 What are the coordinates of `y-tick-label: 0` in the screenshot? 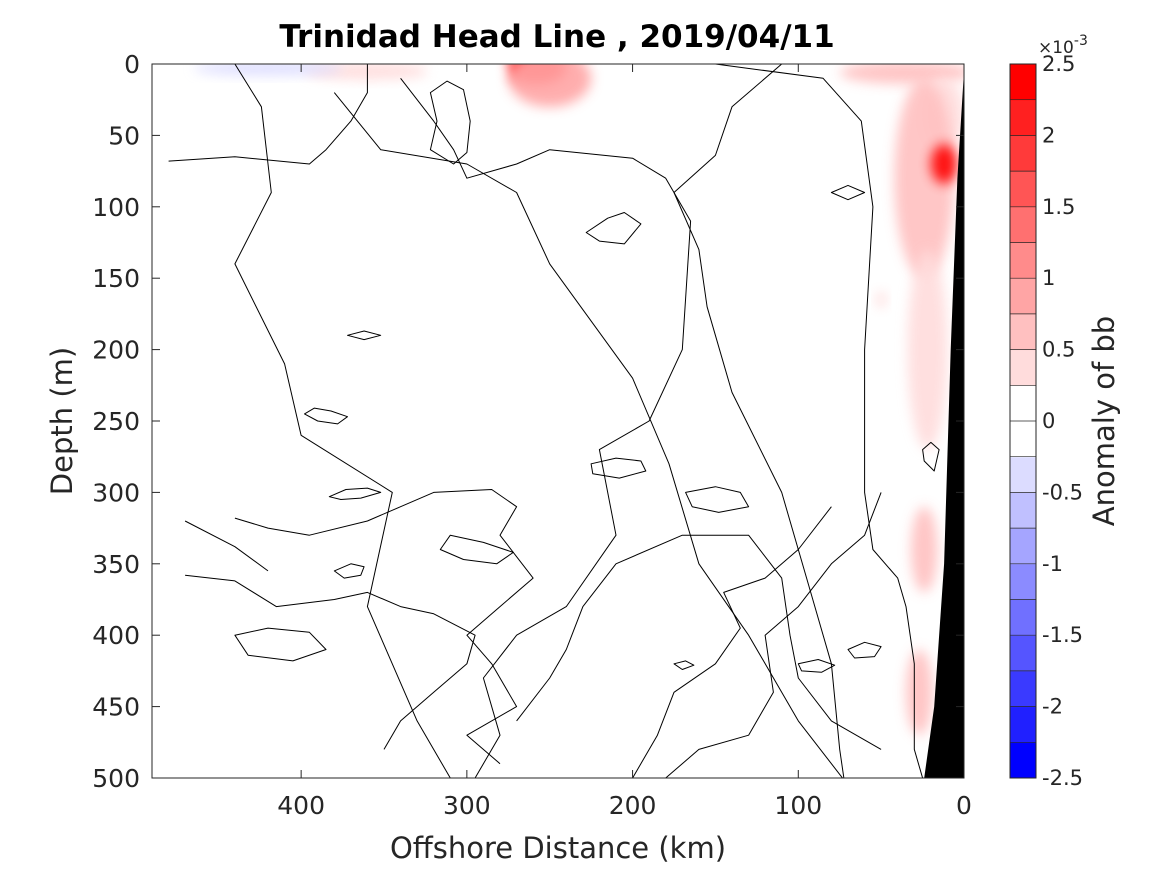 It's located at (132, 64).